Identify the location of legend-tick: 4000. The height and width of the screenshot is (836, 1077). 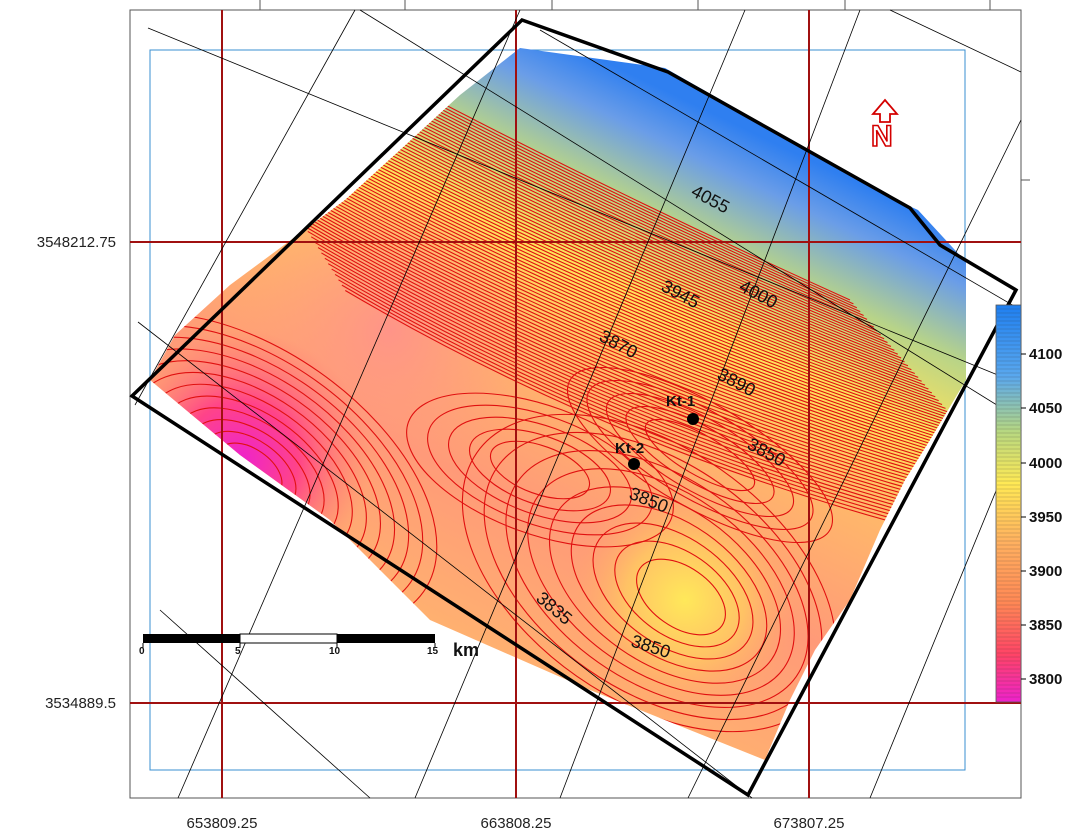
(1045, 463).